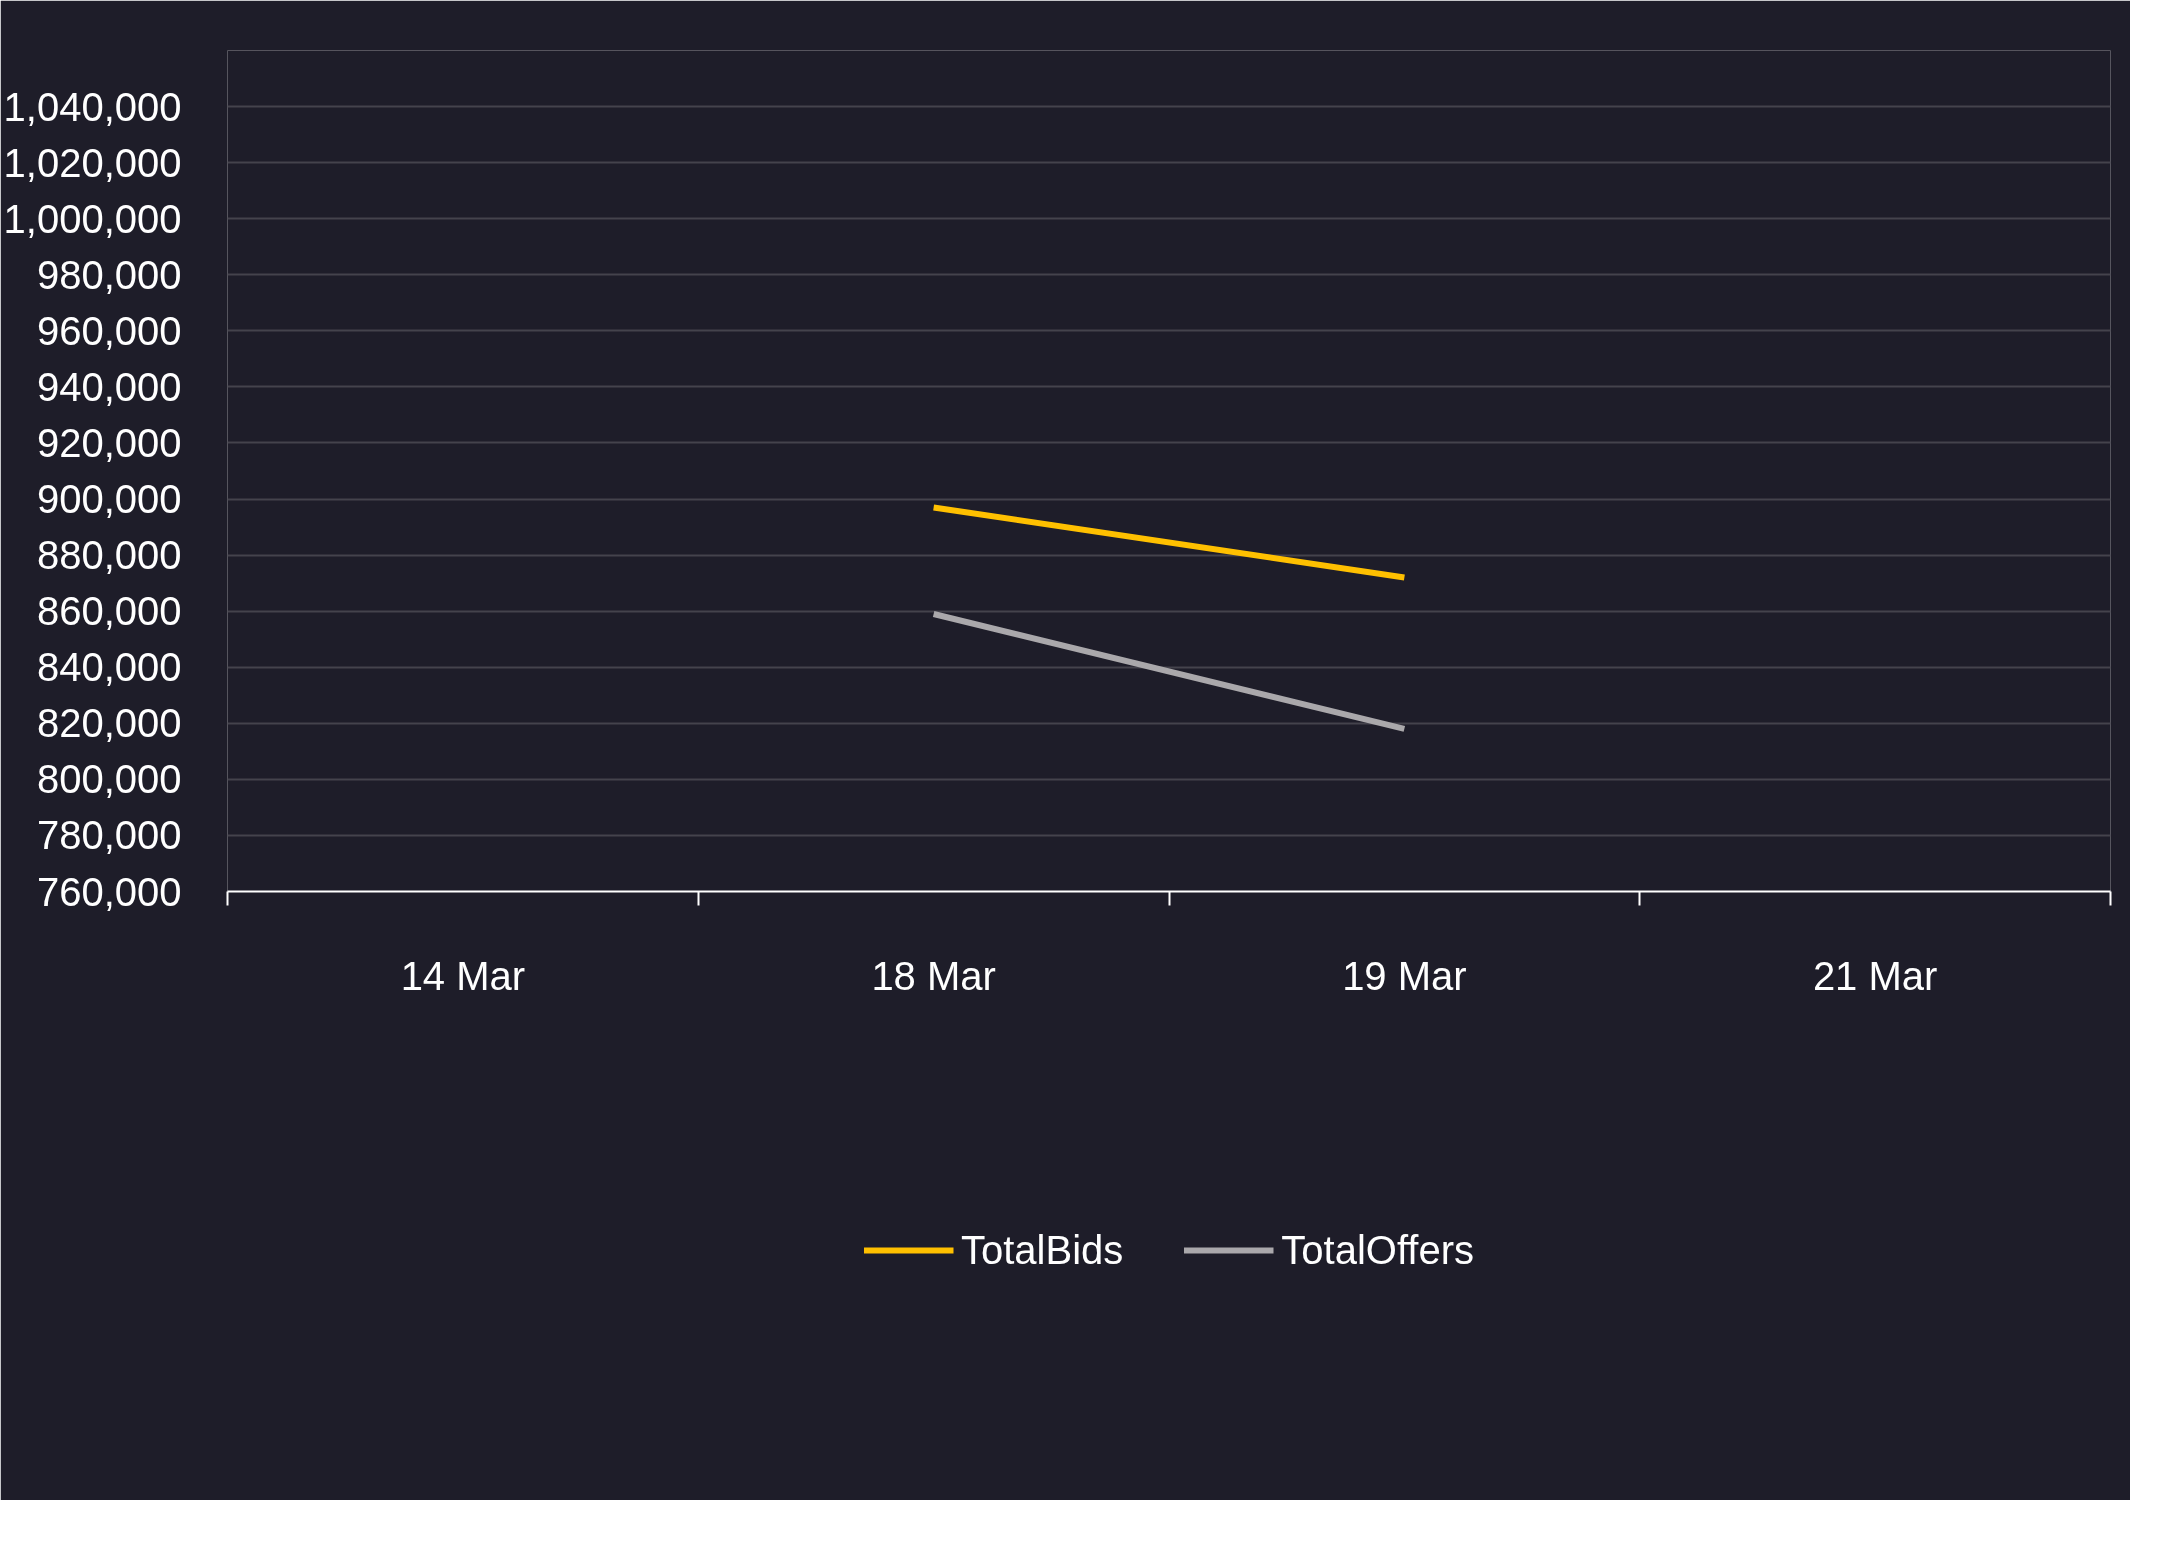 The image size is (2158, 1544). Describe the element at coordinates (92, 218) in the screenshot. I see `y-tick-label: 1,000,000` at that location.